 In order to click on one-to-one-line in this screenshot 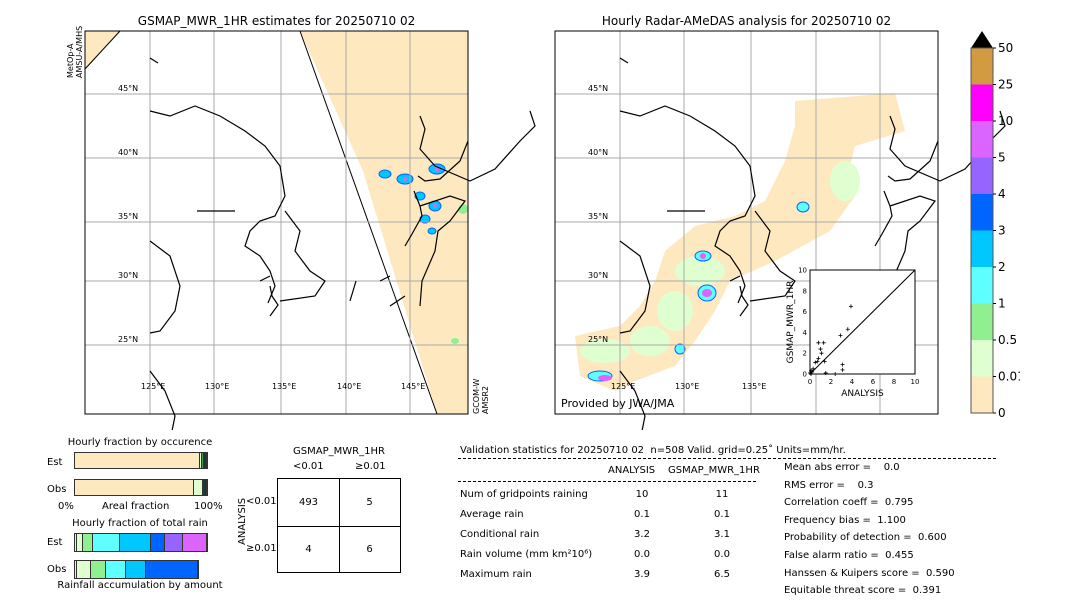, I will do `click(862, 322)`.